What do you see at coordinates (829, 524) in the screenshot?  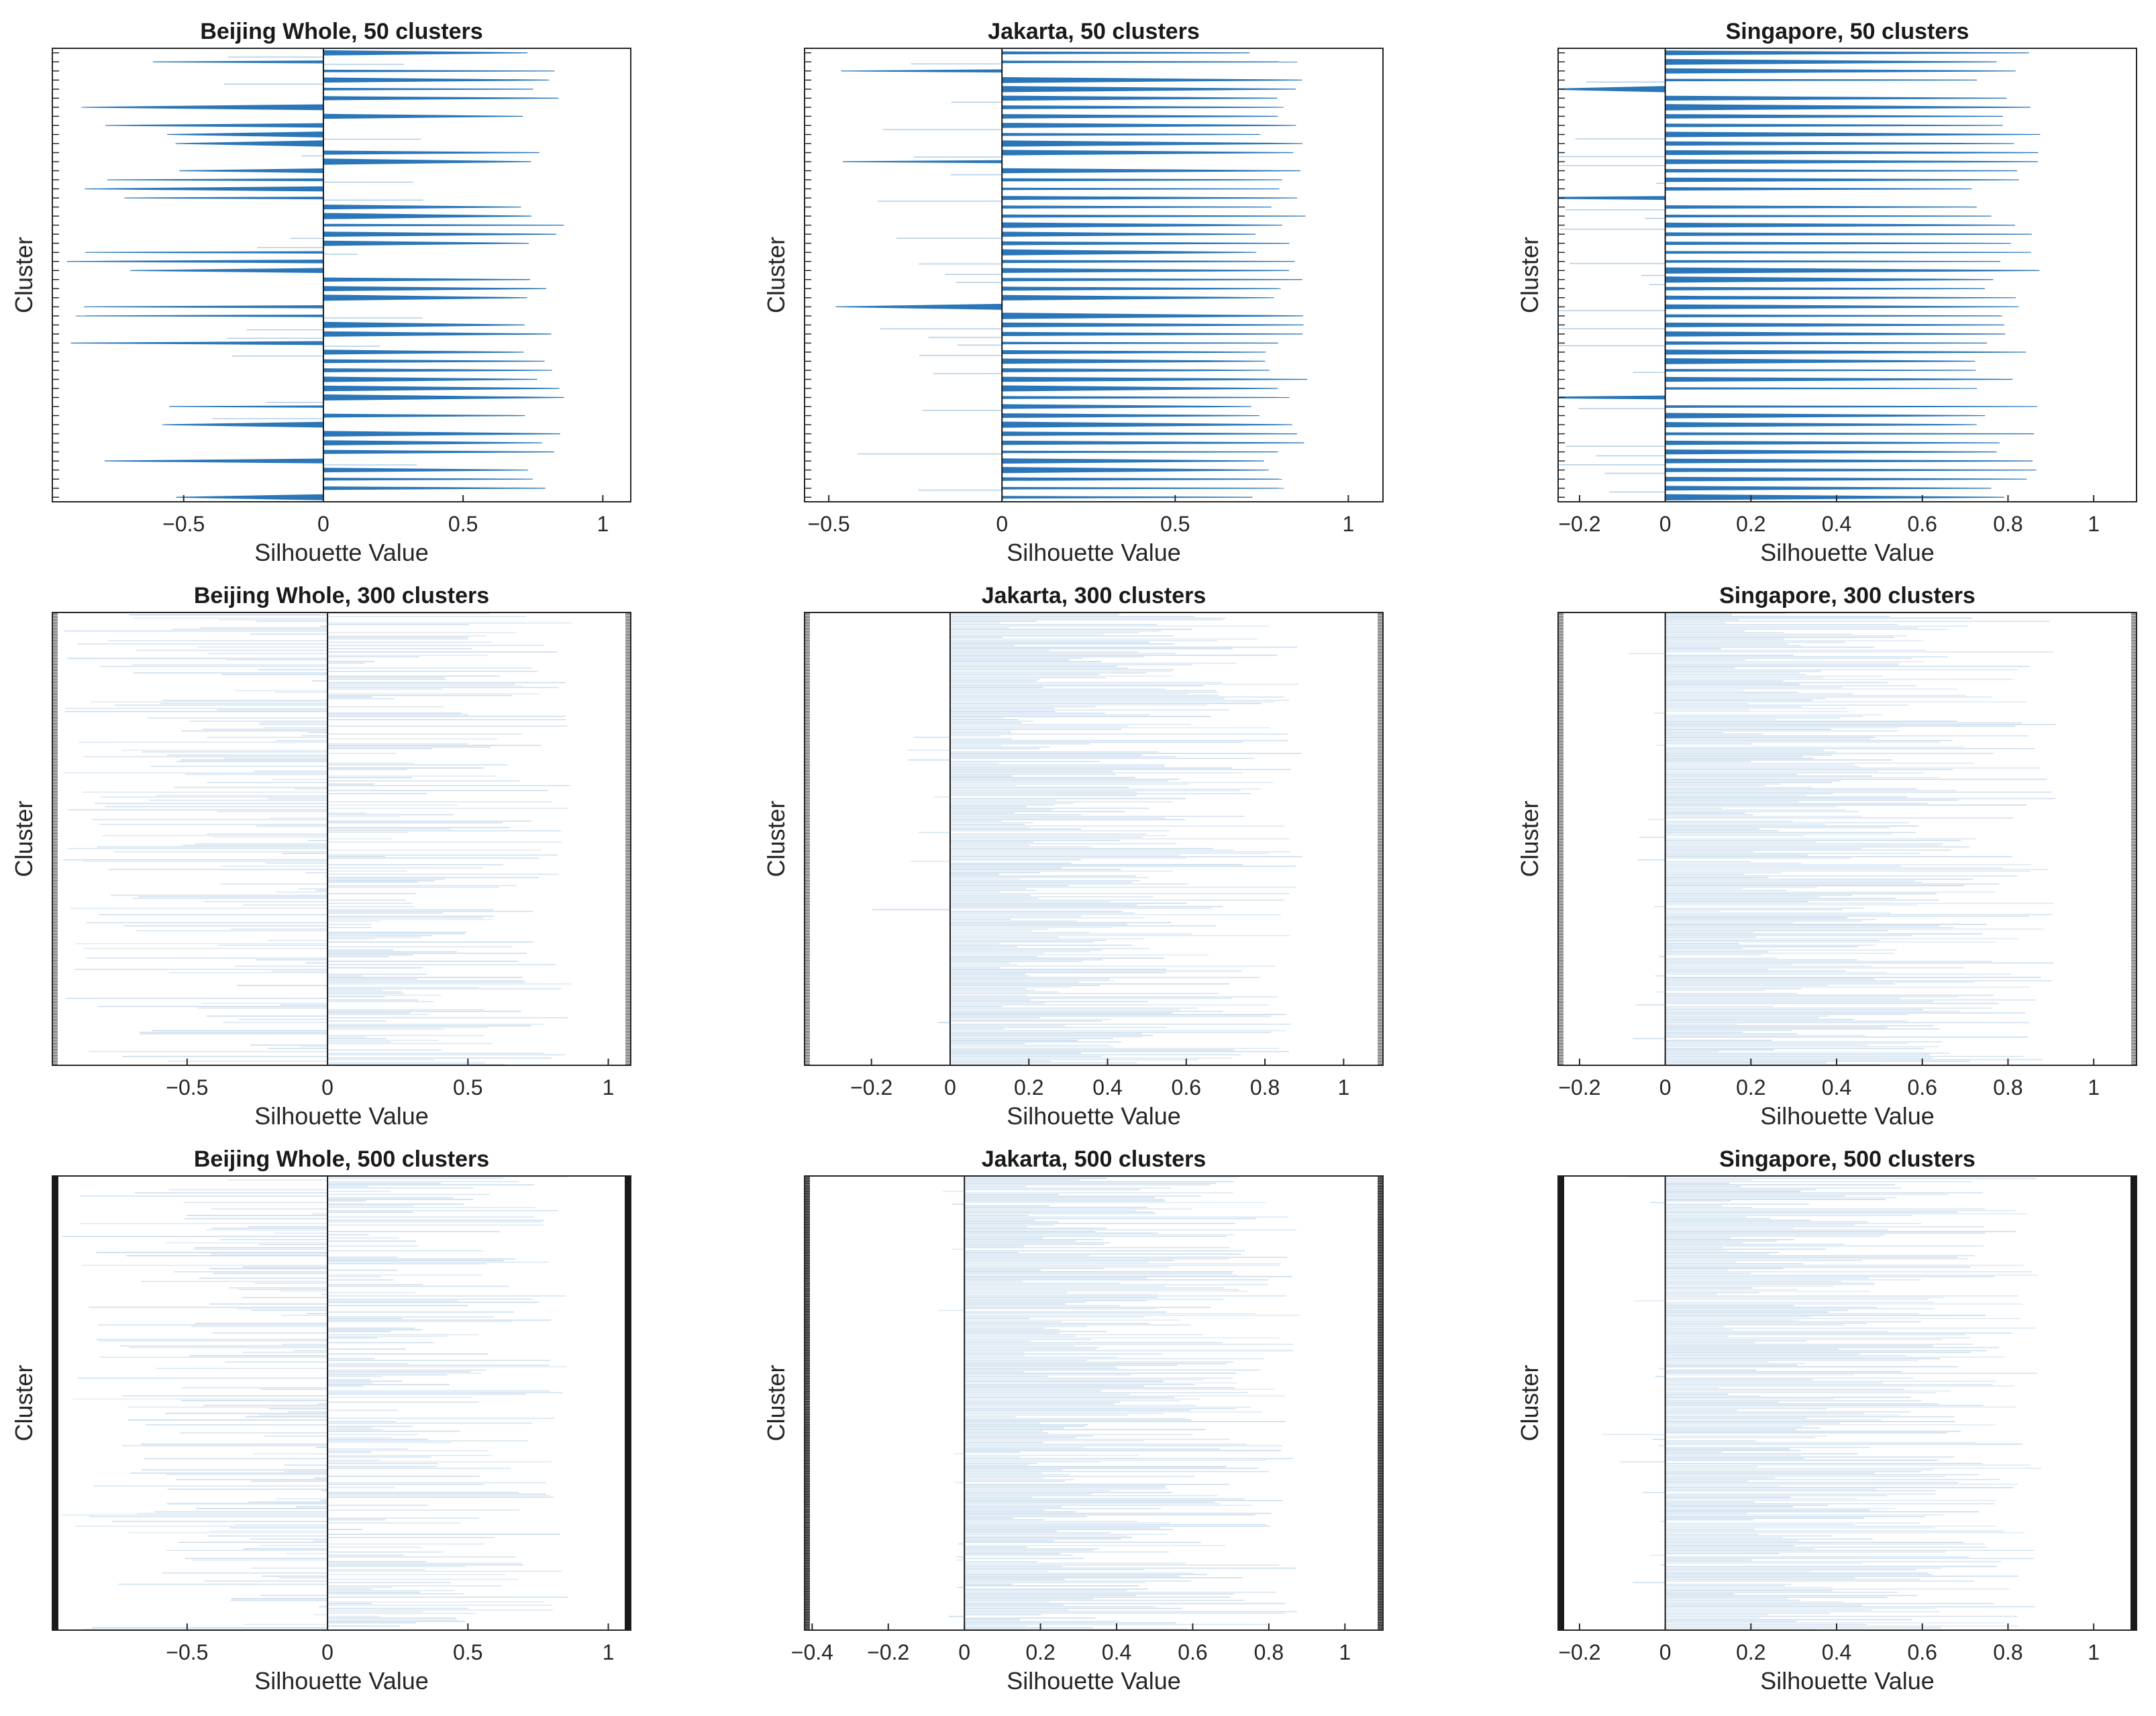 I see `x-tick-label: −0.5` at bounding box center [829, 524].